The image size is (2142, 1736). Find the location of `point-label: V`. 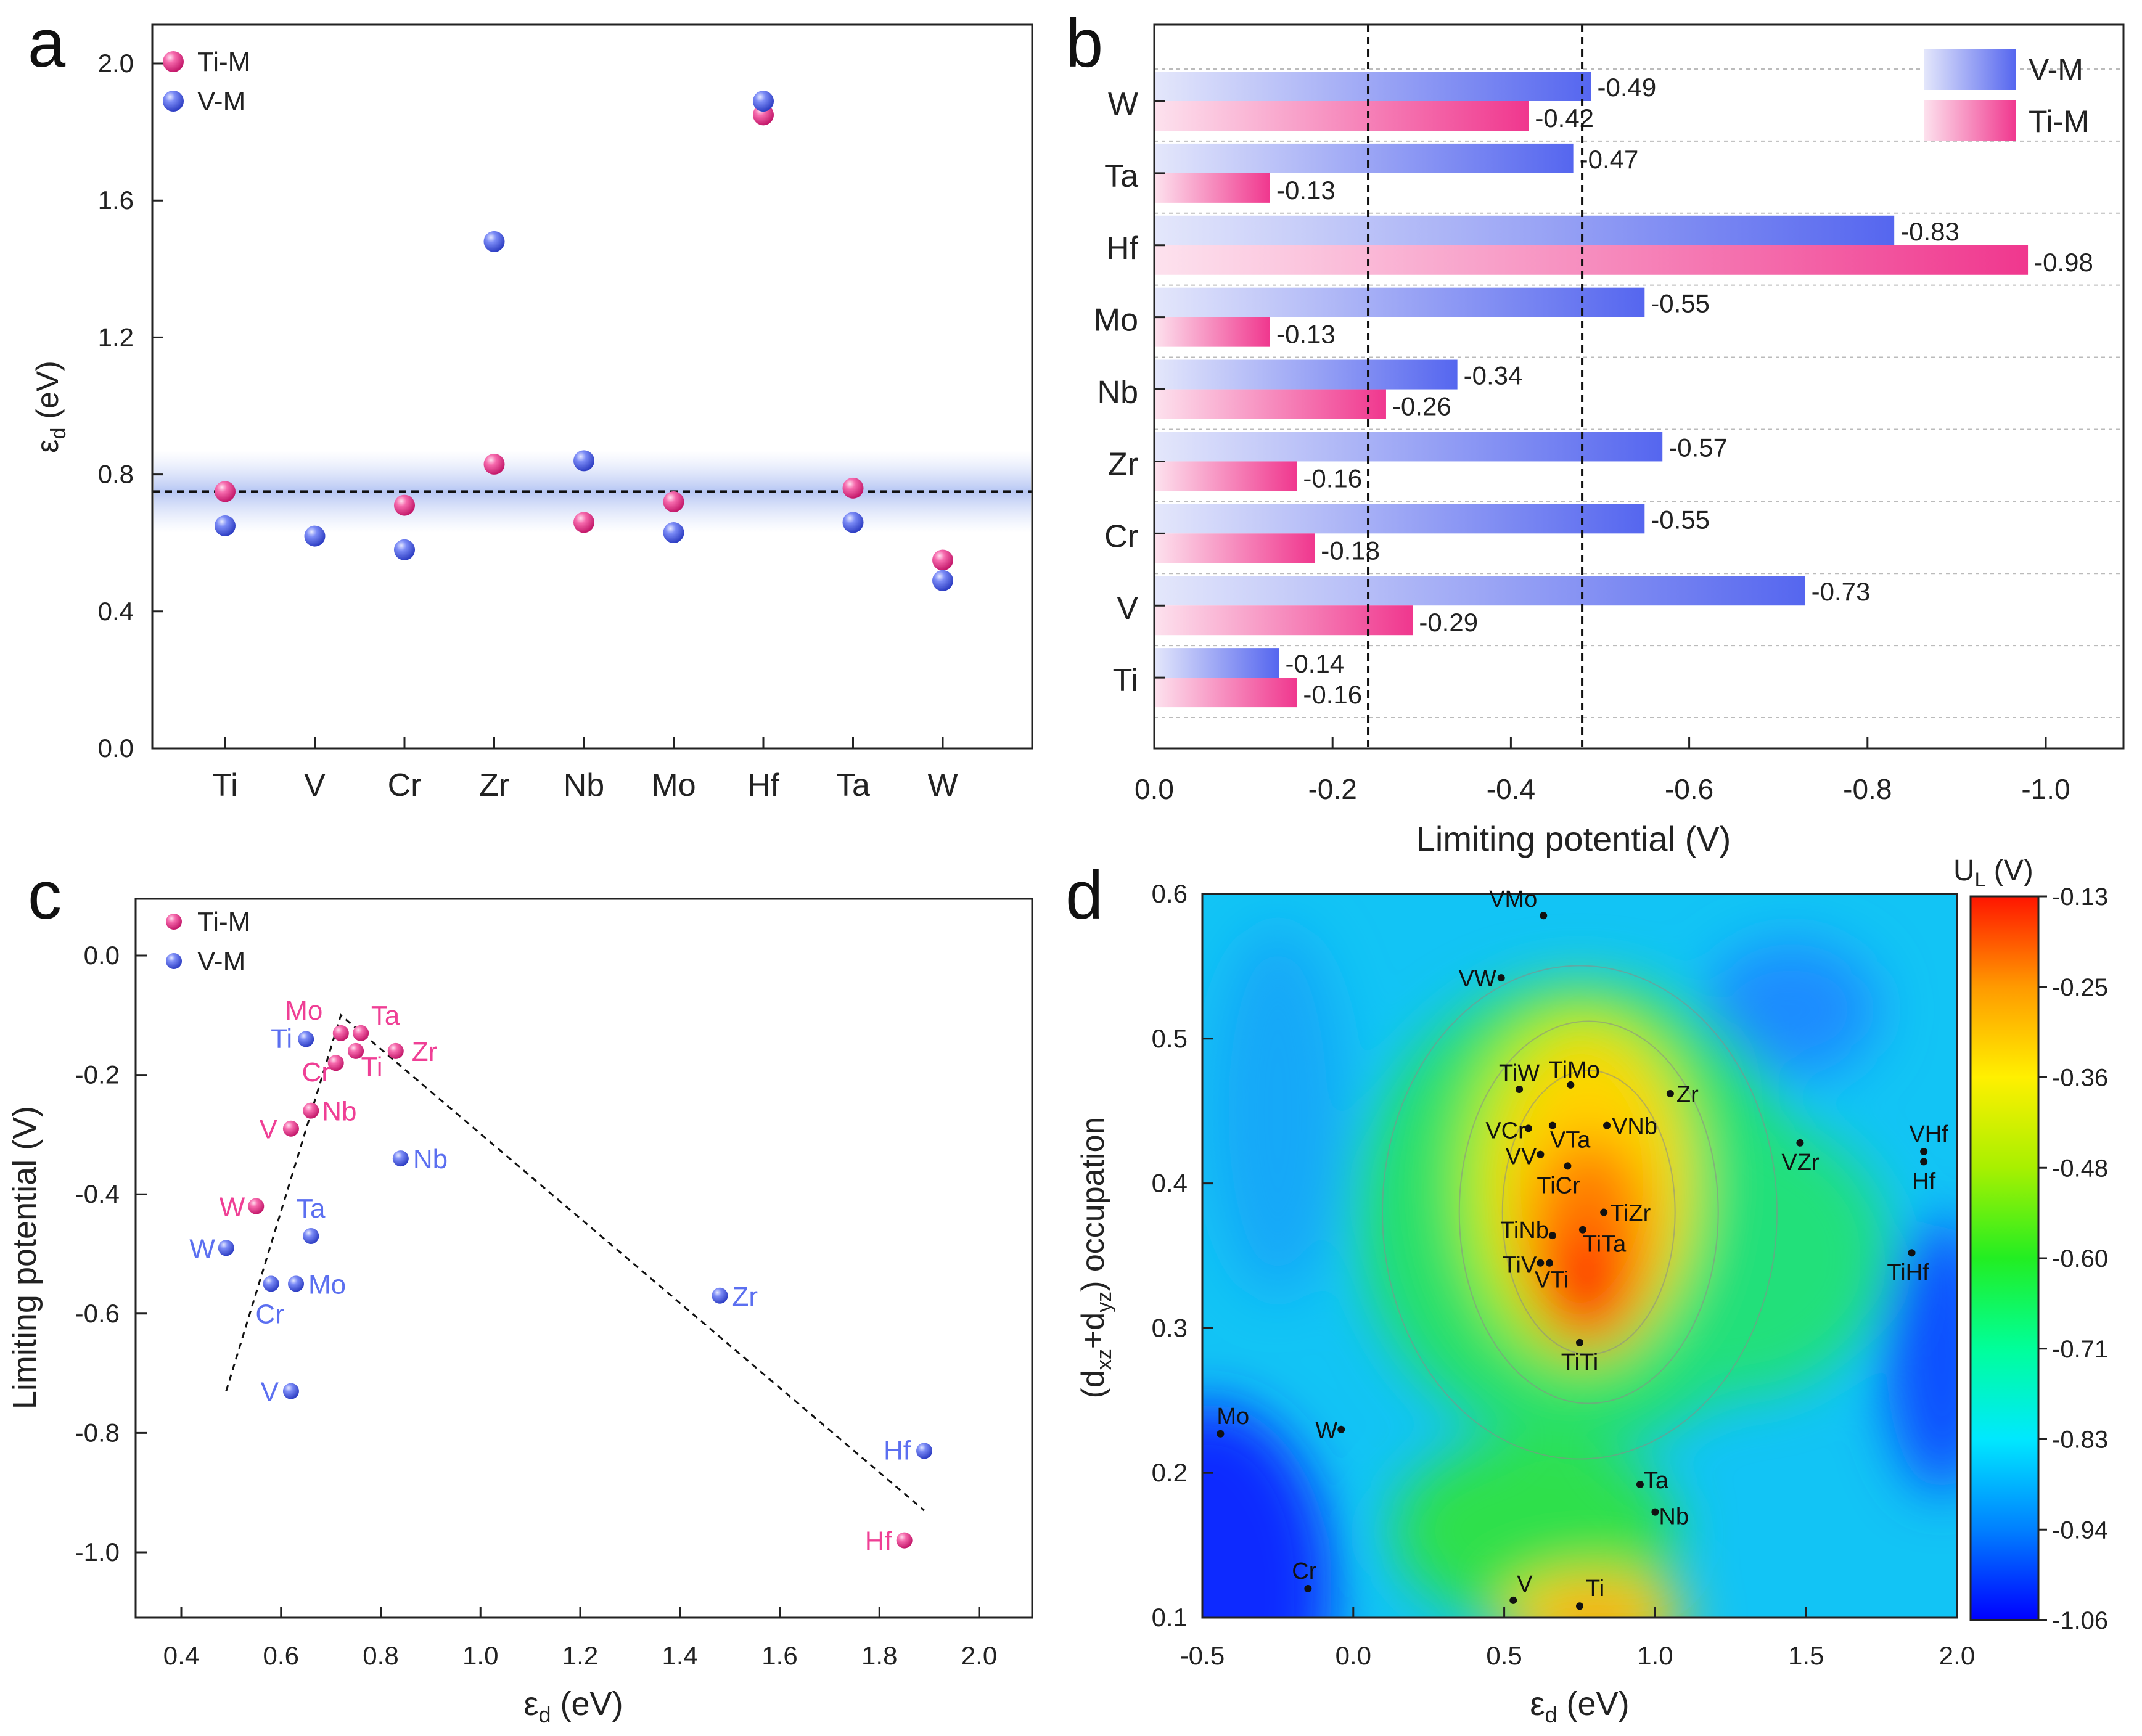

point-label: V is located at coordinates (269, 1130).